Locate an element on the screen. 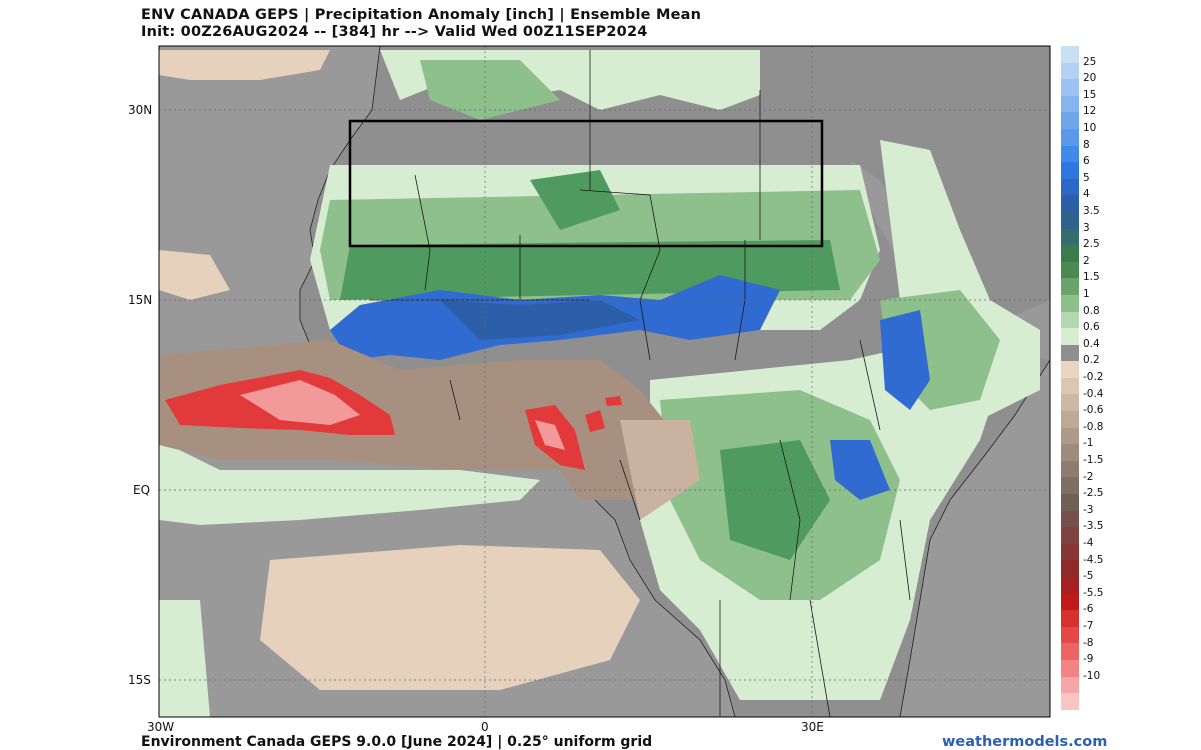 Image resolution: width=1201 pixels, height=750 pixels. colorbar-label: 3 is located at coordinates (1086, 227).